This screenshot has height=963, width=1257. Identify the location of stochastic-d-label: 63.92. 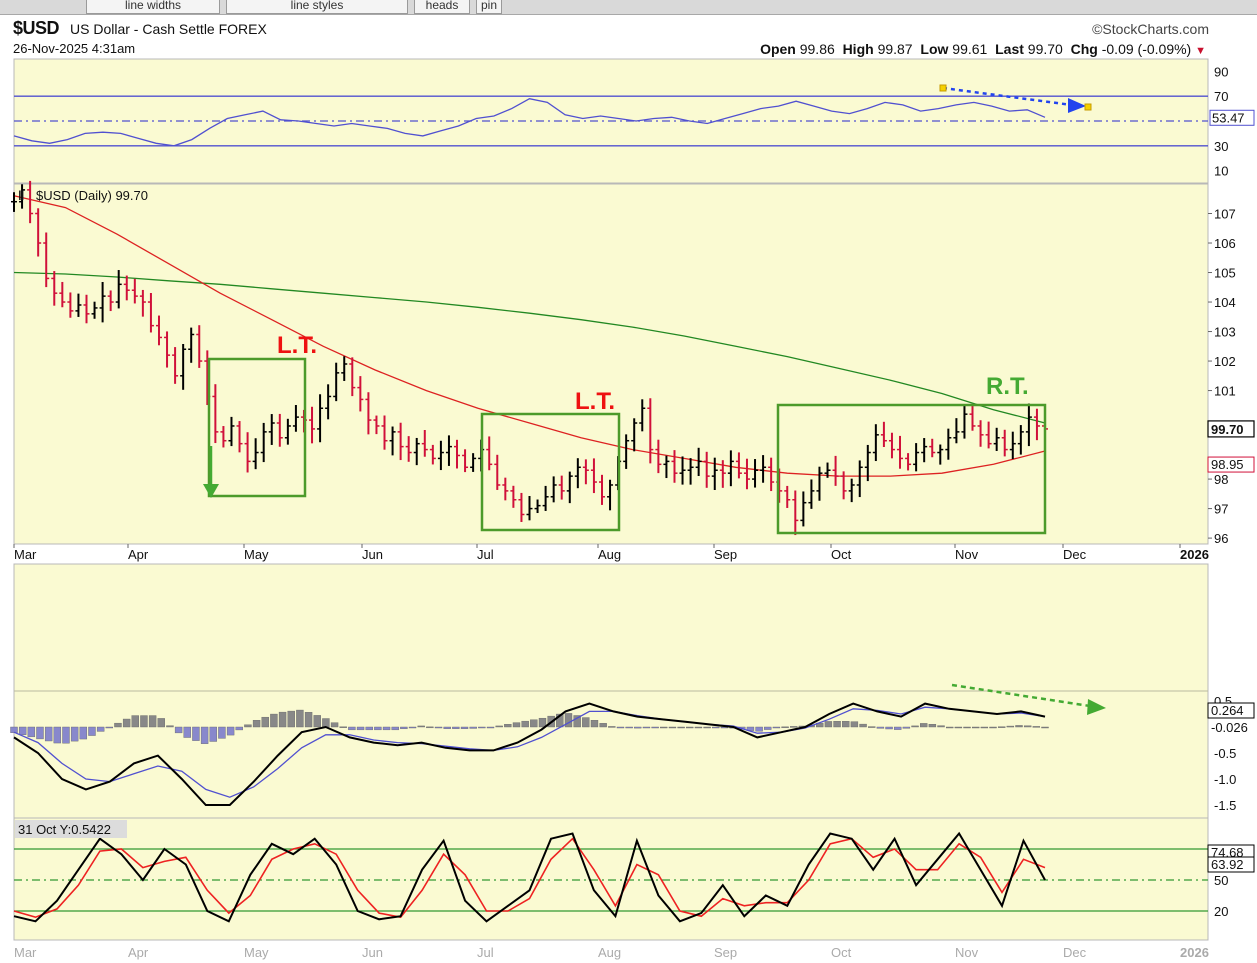
(1227, 864).